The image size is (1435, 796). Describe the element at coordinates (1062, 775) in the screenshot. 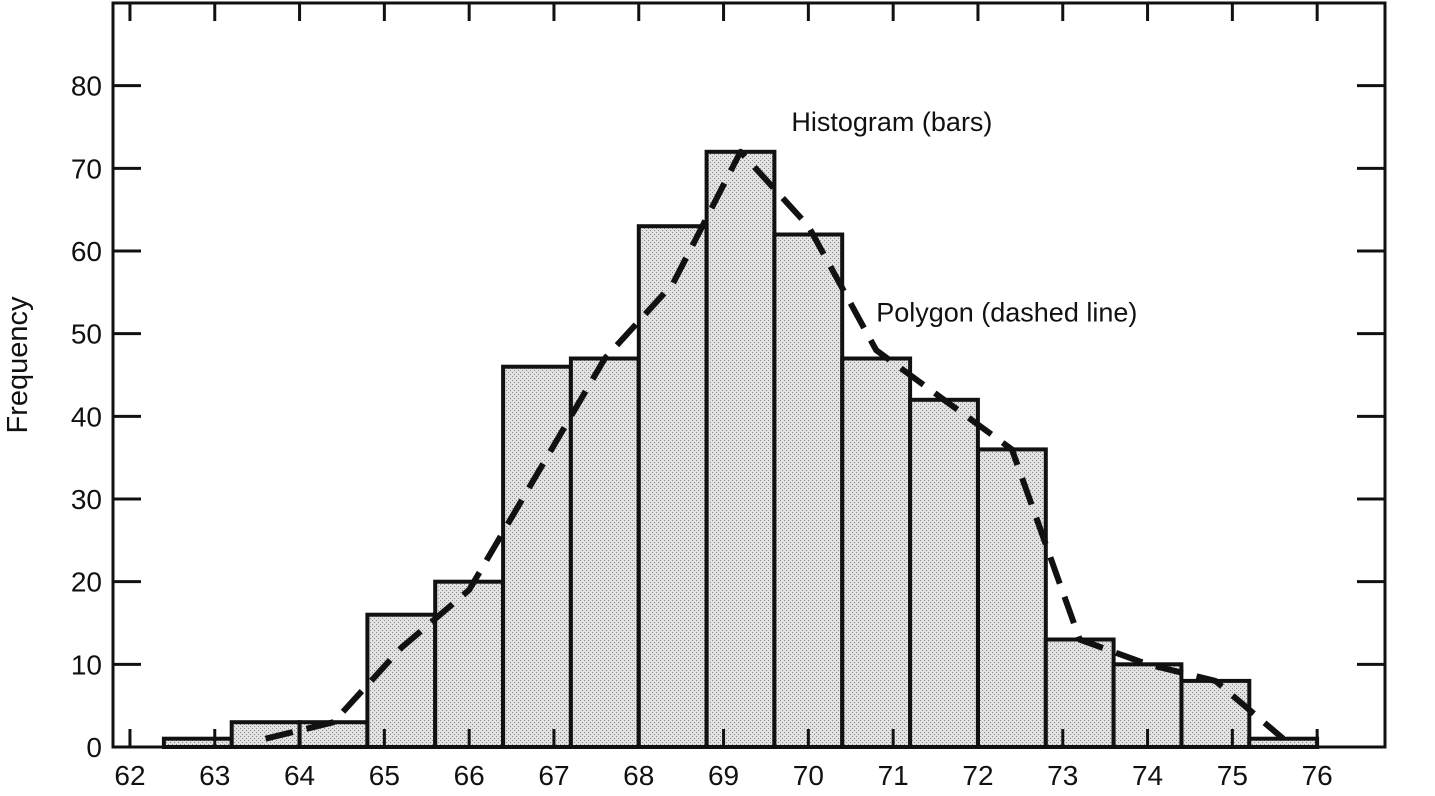

I see `x-tick-label-73: 73` at that location.